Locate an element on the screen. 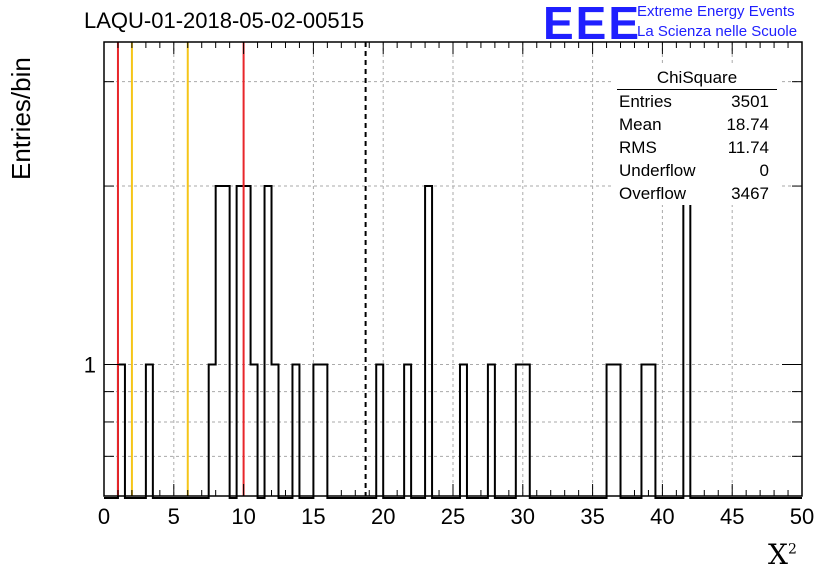 This screenshot has height=572, width=836. logo-line-2: La Scienza nelle Scuole is located at coordinates (717, 31).